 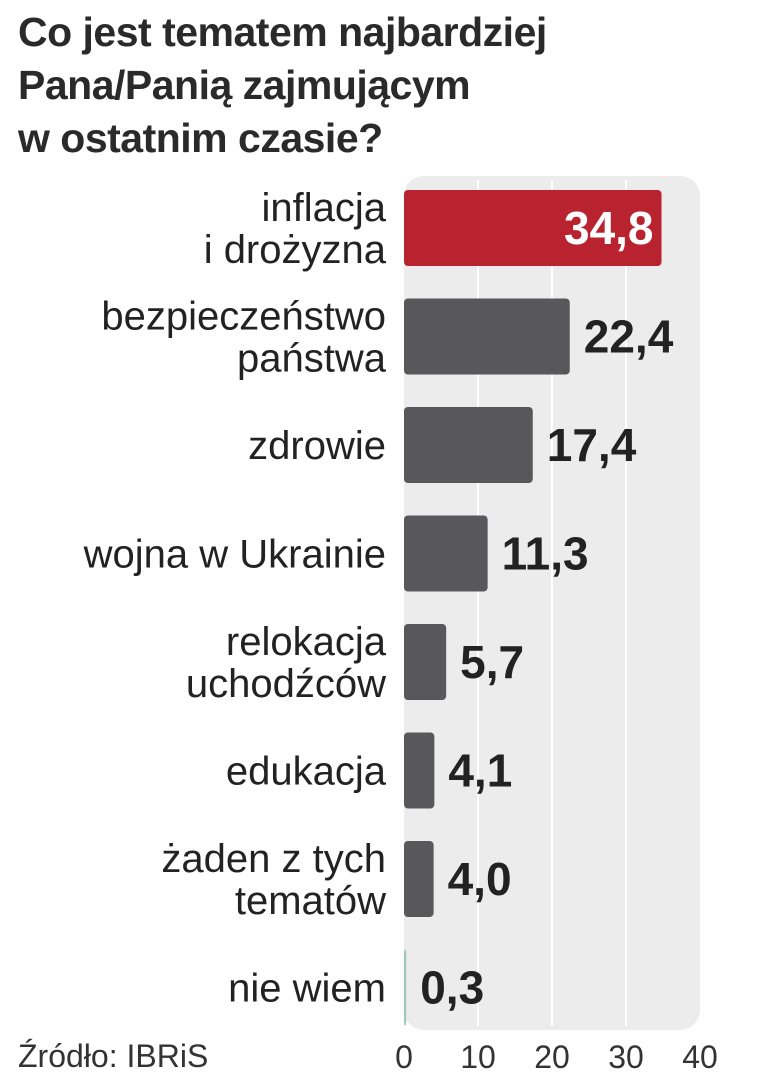 I want to click on category-label: relokacja, so click(x=306, y=642).